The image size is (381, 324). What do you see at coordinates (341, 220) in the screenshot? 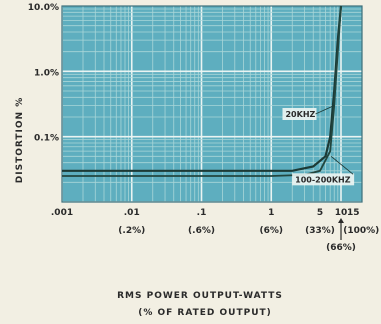
I see `arrow-head-icon` at bounding box center [341, 220].